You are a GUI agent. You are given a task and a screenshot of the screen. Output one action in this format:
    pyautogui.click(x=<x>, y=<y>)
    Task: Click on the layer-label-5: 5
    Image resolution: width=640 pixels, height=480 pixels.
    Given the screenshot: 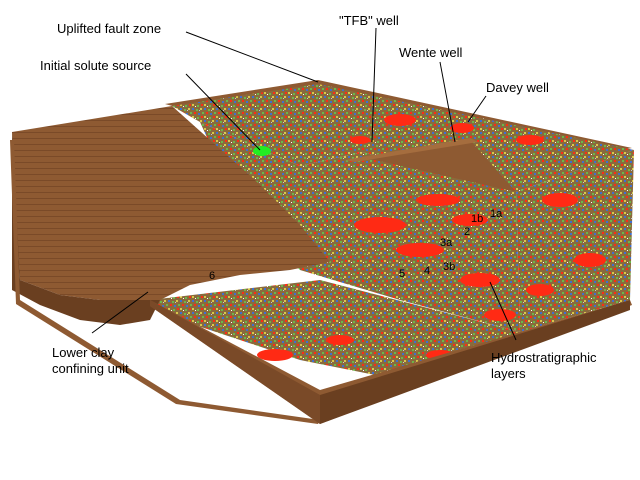 What is the action you would take?
    pyautogui.click(x=402, y=274)
    